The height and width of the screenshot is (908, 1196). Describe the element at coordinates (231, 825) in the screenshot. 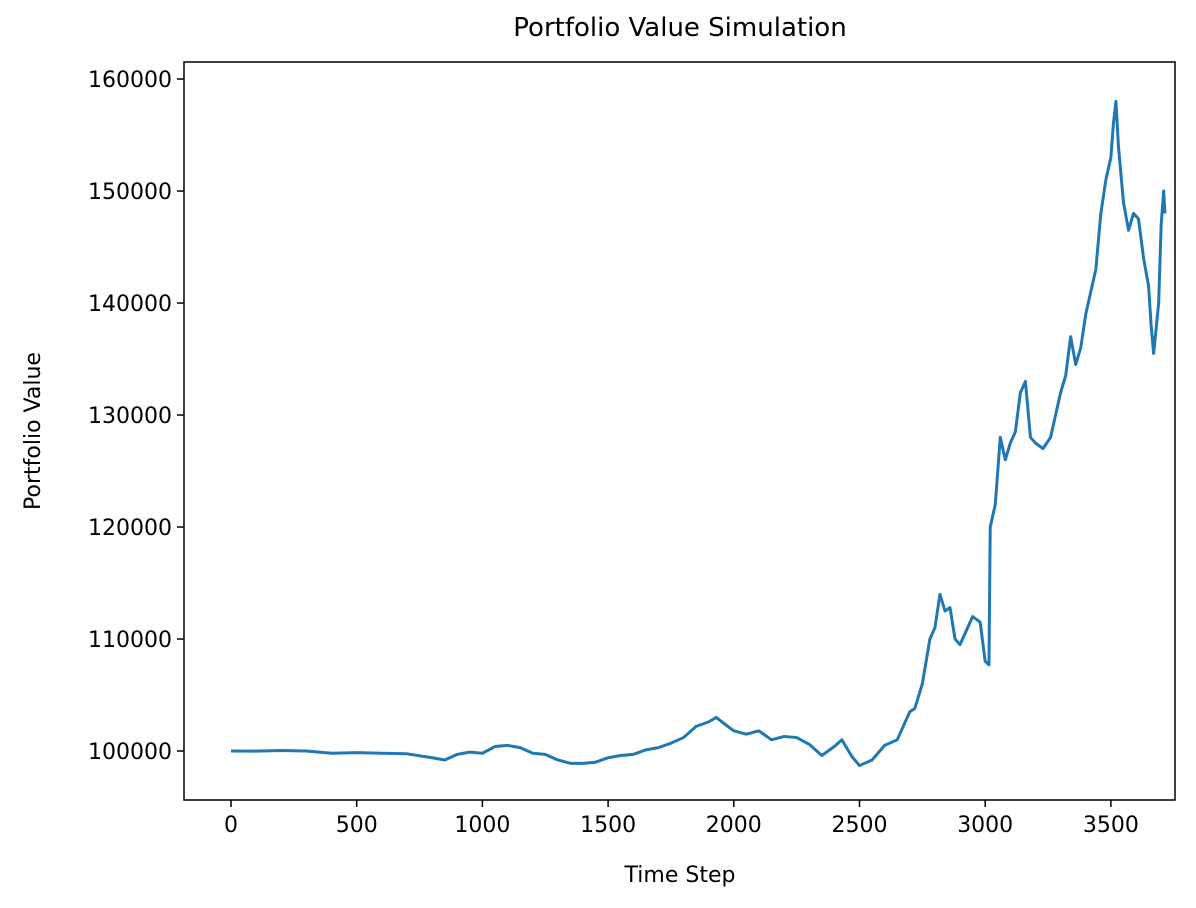

I see `x-tick-label: 0` at that location.